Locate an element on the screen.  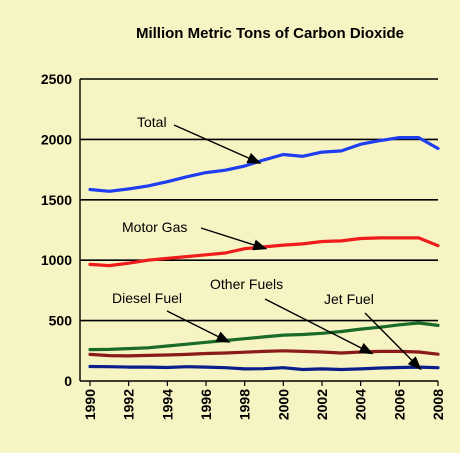
x-tick-label-1998: 1998 is located at coordinates (245, 404).